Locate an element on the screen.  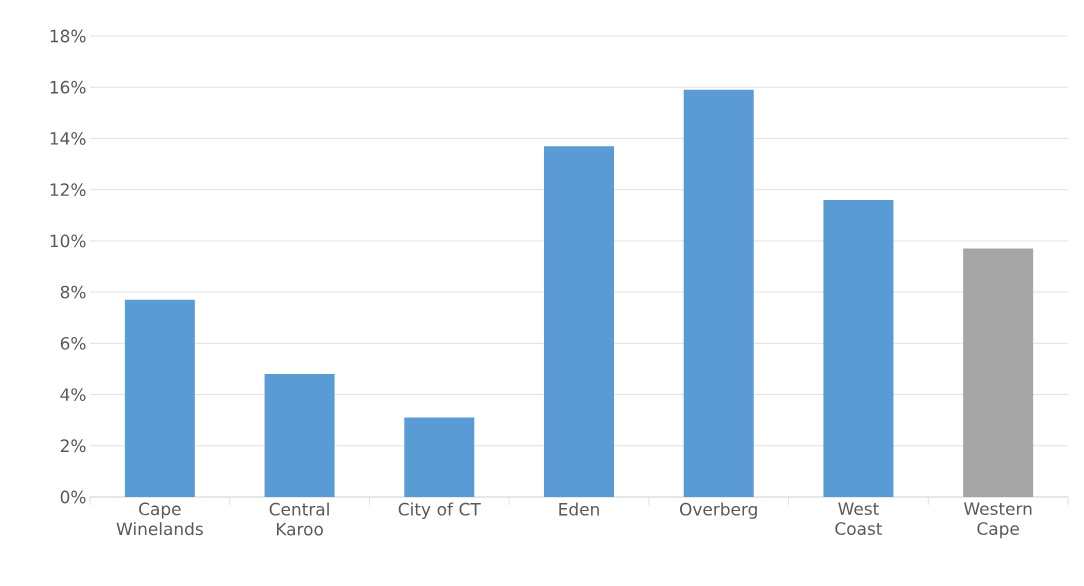
x-tick-label: Eden is located at coordinates (579, 509).